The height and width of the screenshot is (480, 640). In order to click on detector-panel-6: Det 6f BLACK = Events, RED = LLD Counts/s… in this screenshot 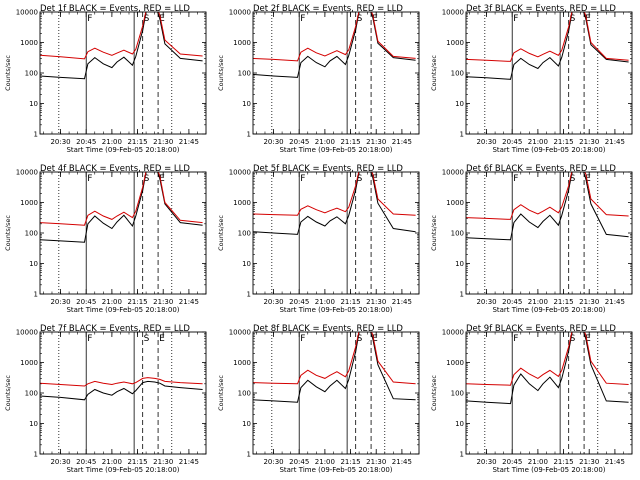, I will do `click(531, 239)`.